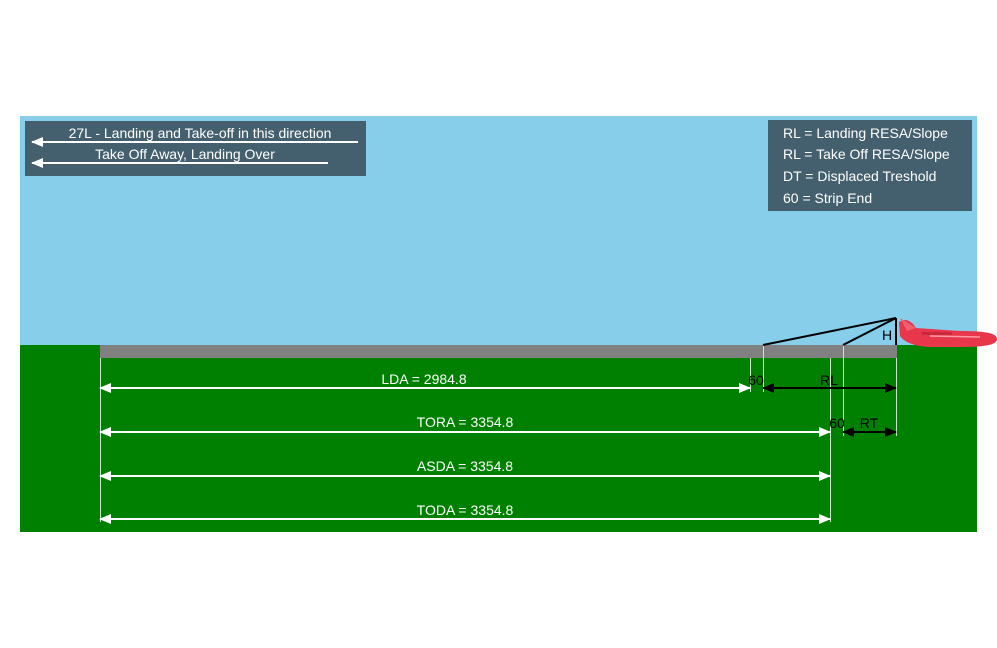 The height and width of the screenshot is (648, 997). Describe the element at coordinates (465, 466) in the screenshot. I see `asda-label: ASDA = 3354.8` at that location.